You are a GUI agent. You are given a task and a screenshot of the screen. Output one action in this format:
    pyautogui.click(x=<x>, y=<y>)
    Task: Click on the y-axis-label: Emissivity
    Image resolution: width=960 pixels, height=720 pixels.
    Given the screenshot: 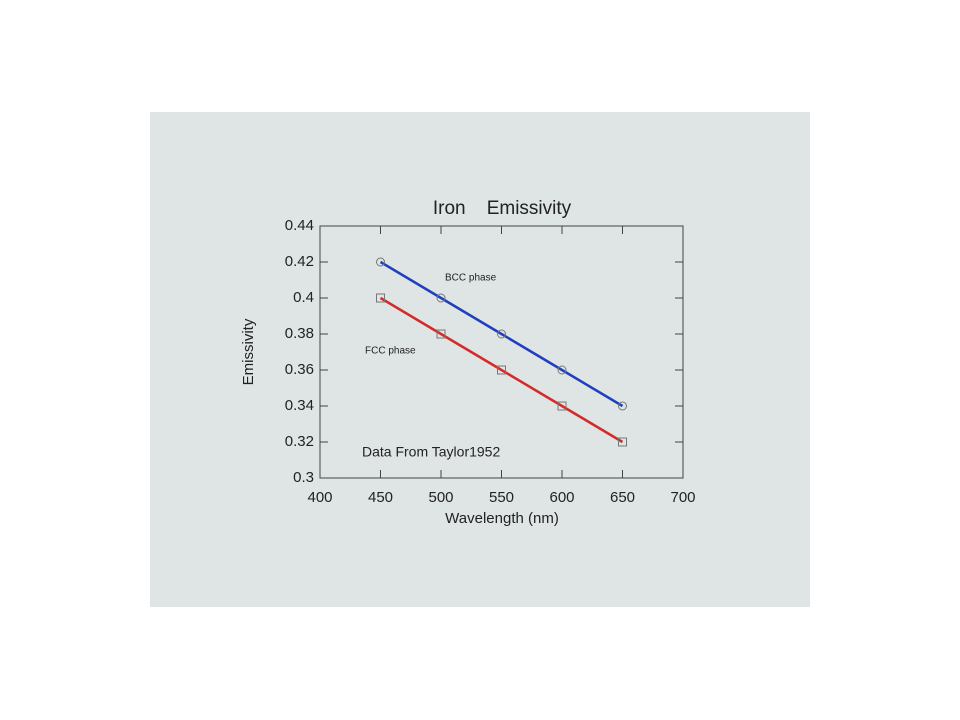 What is the action you would take?
    pyautogui.click(x=248, y=351)
    